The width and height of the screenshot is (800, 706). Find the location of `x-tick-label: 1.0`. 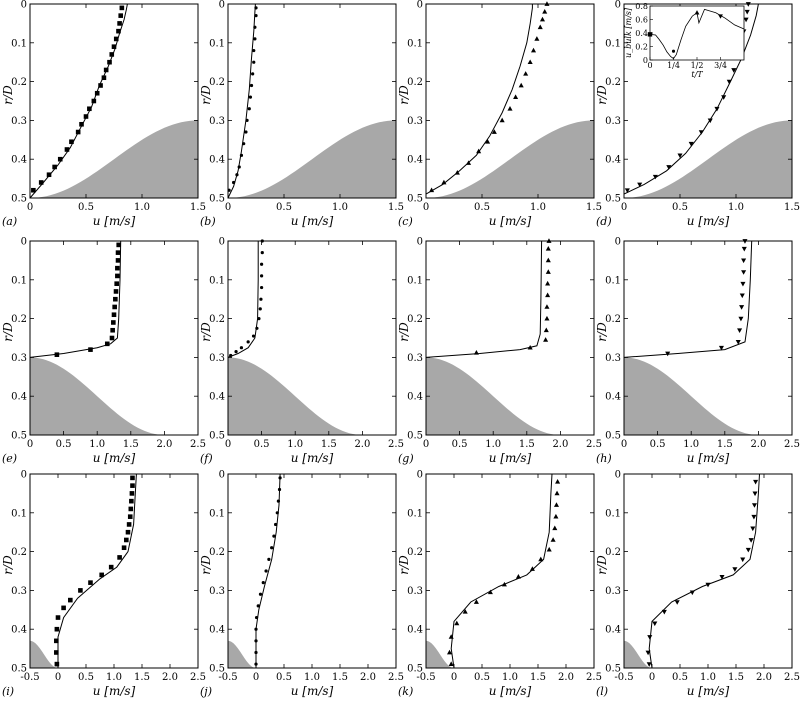

x-tick-label: 1.0 is located at coordinates (295, 444).